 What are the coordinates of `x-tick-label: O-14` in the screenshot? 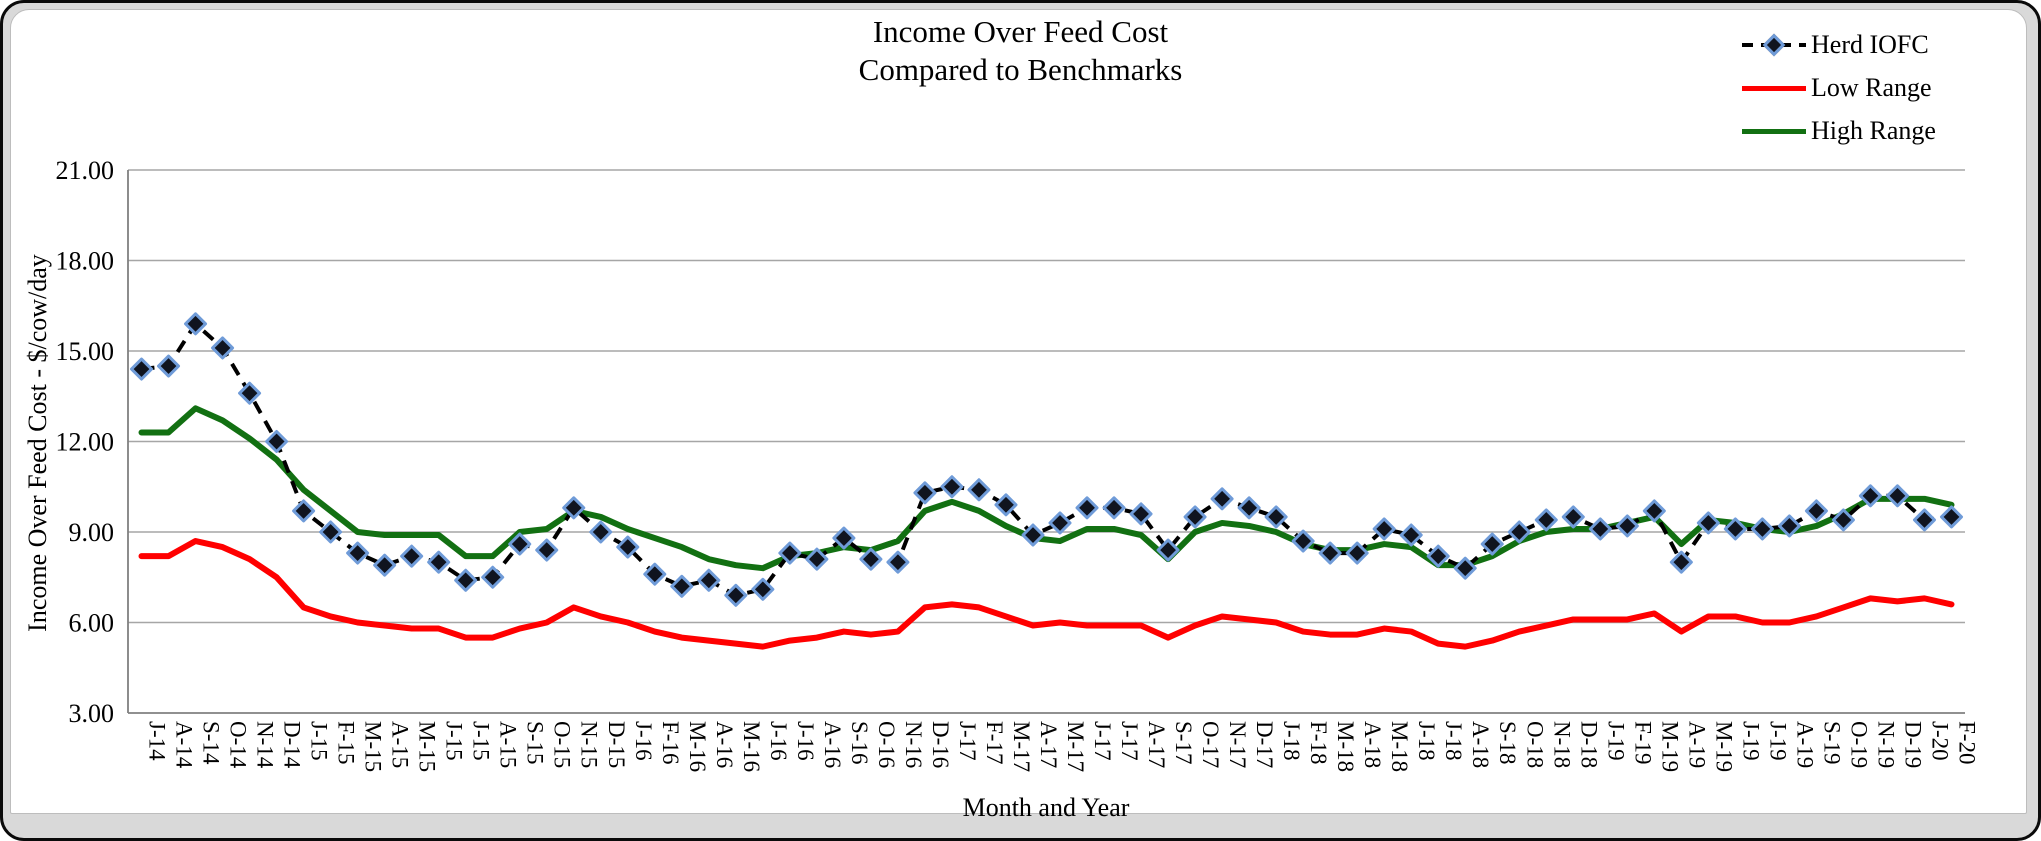 It's located at (238, 745).